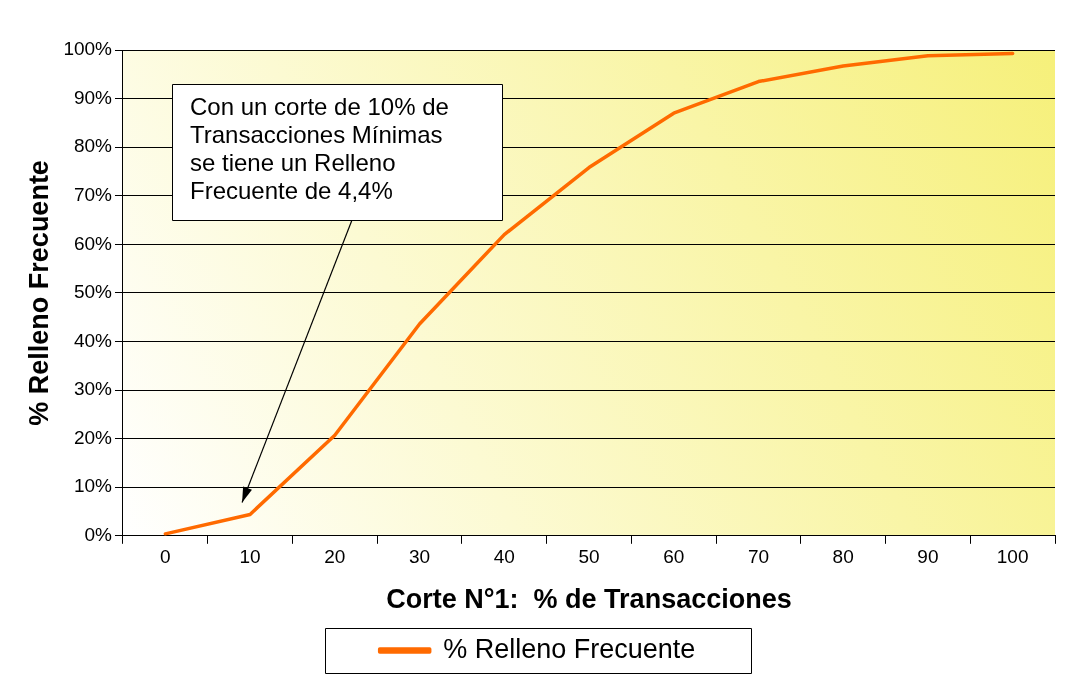  Describe the element at coordinates (928, 557) in the screenshot. I see `x-tick-label: 90` at that location.